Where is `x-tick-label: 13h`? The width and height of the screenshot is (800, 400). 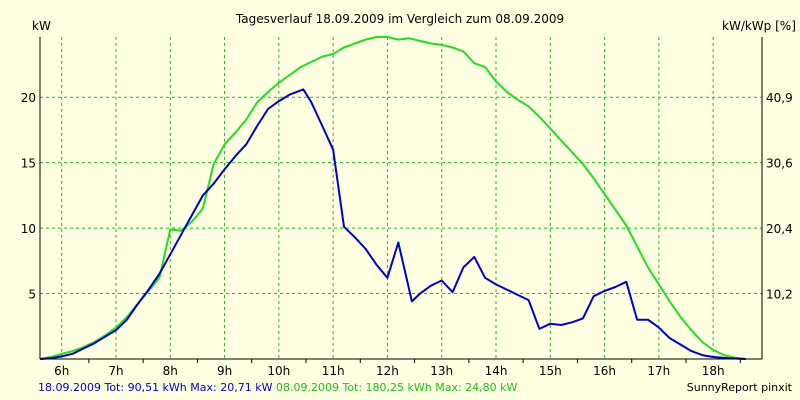
x-tick-label: 13h is located at coordinates (441, 371).